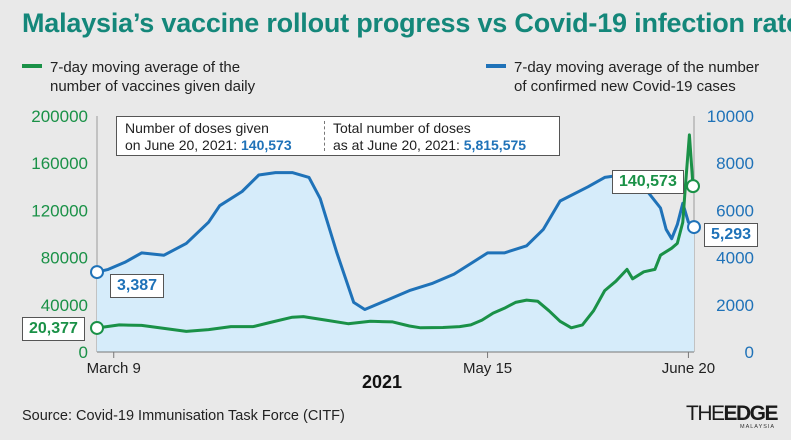 This screenshot has width=791, height=440. Describe the element at coordinates (97, 327) in the screenshot. I see `vaccine-start-marker` at that location.